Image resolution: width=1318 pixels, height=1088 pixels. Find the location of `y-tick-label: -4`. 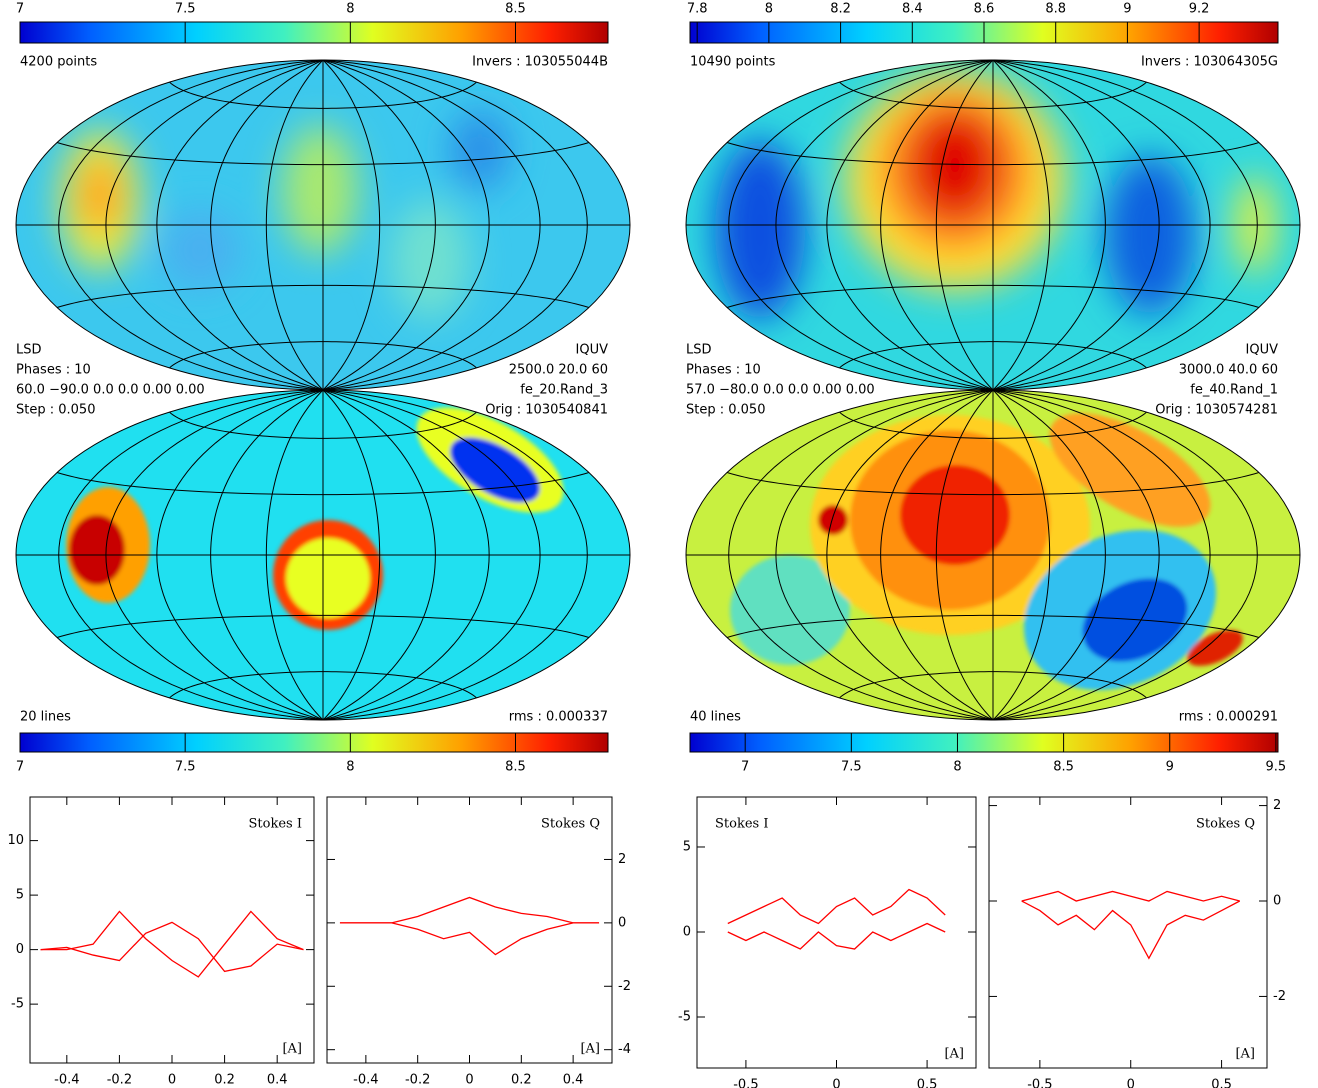

y-tick-label: -4 is located at coordinates (624, 1049).